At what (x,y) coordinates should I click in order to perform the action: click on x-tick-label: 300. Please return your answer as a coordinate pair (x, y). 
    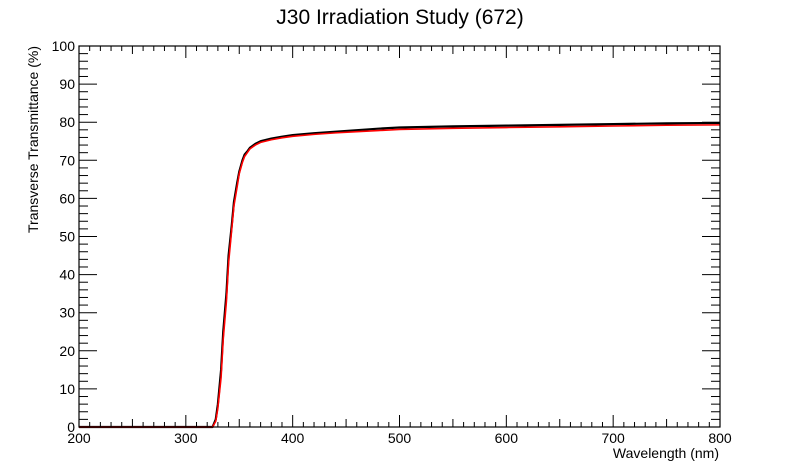
    Looking at the image, I should click on (186, 438).